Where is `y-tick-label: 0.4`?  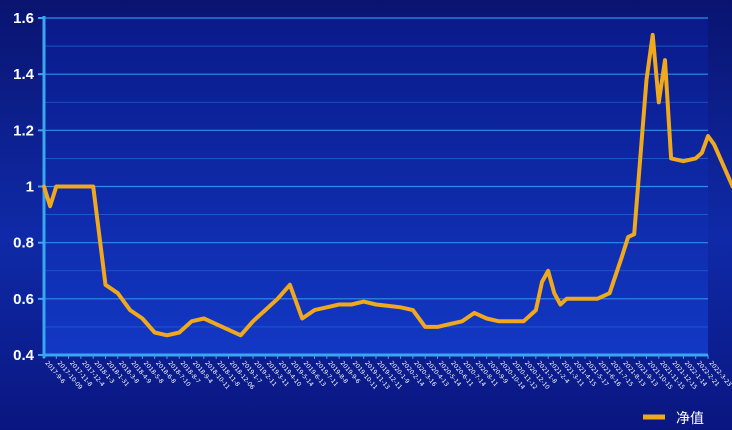
y-tick-label: 0.4 is located at coordinates (24, 355).